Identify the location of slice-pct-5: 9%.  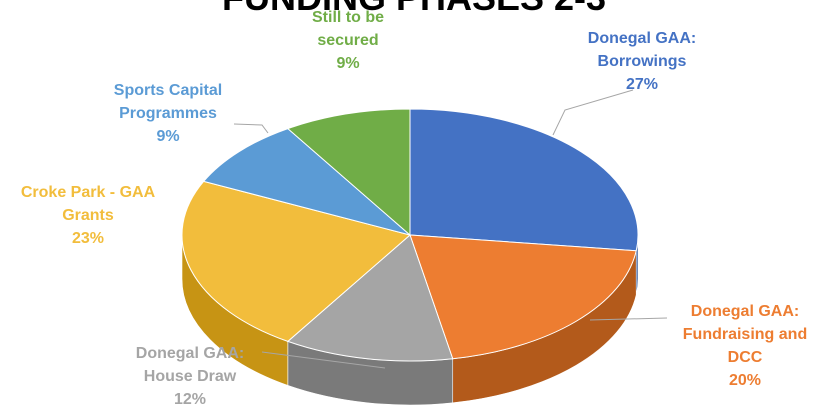
(347, 63).